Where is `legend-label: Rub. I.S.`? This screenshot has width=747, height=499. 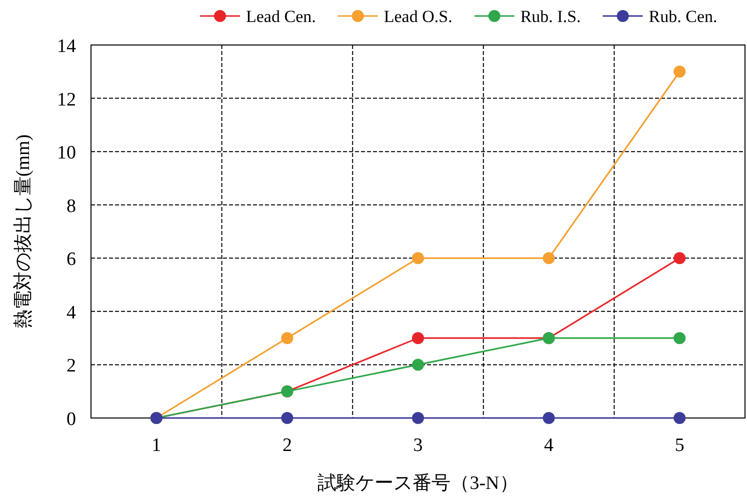
legend-label: Rub. I.S. is located at coordinates (550, 16).